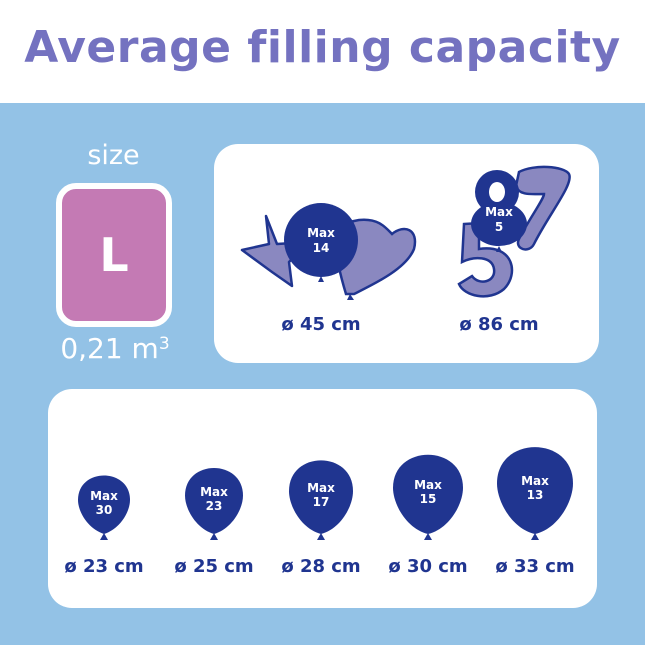 This screenshot has width=645, height=645. I want to click on balloon-diameter: ø 23 cm, so click(104, 566).